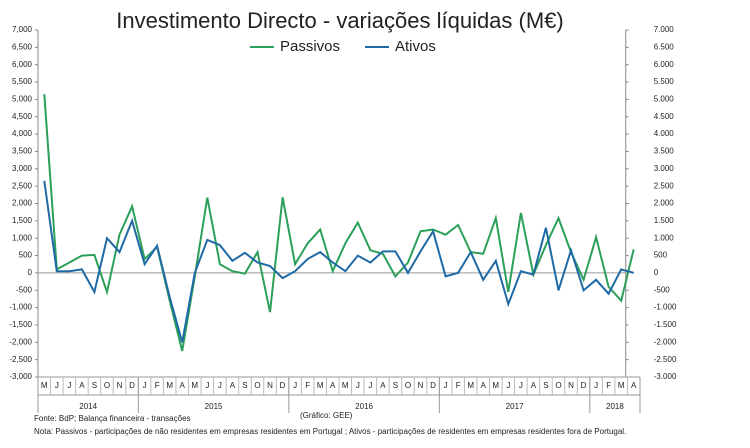 This screenshot has width=750, height=448. I want to click on y-tick-label: 1,000, so click(22, 237).